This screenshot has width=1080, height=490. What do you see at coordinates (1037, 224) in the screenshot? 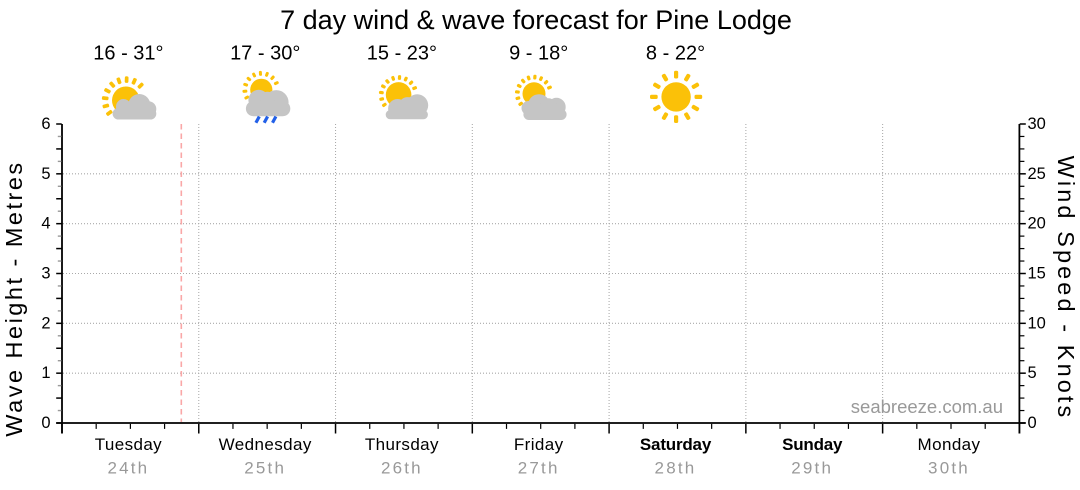
I see `svg-text: 20` at bounding box center [1037, 224].